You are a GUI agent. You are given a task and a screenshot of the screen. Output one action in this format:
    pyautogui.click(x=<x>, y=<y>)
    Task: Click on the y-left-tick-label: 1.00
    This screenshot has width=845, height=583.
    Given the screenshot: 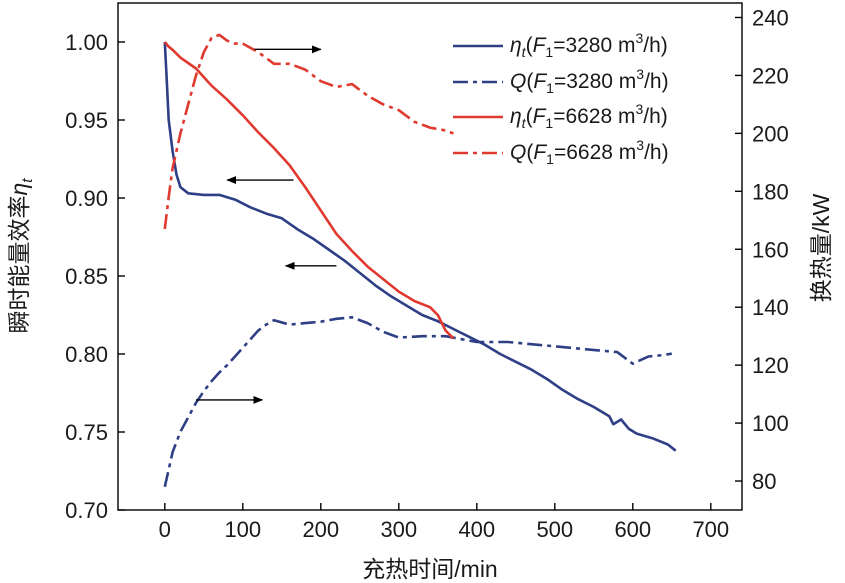 What is the action you would take?
    pyautogui.click(x=86, y=42)
    